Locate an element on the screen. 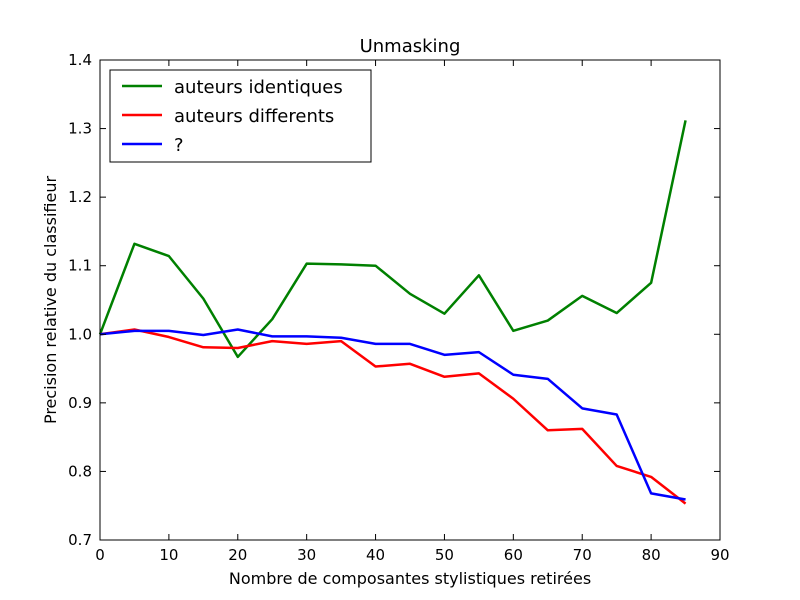 Image resolution: width=800 pixels, height=600 pixels. x-tick-label: 40 is located at coordinates (375, 555).